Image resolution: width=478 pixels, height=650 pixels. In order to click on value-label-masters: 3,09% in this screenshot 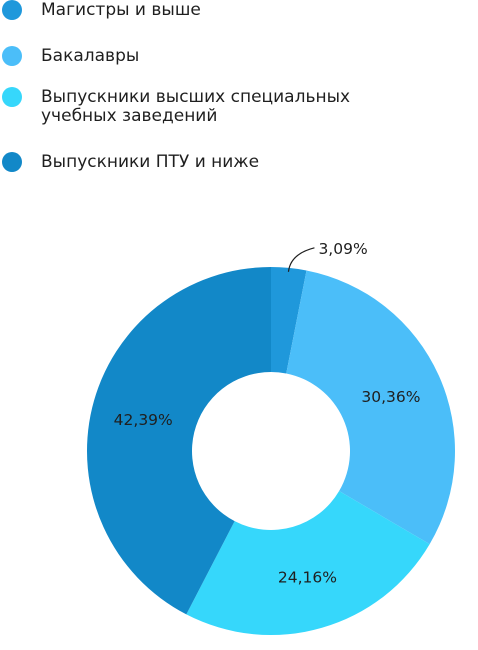, I will do `click(342, 249)`.